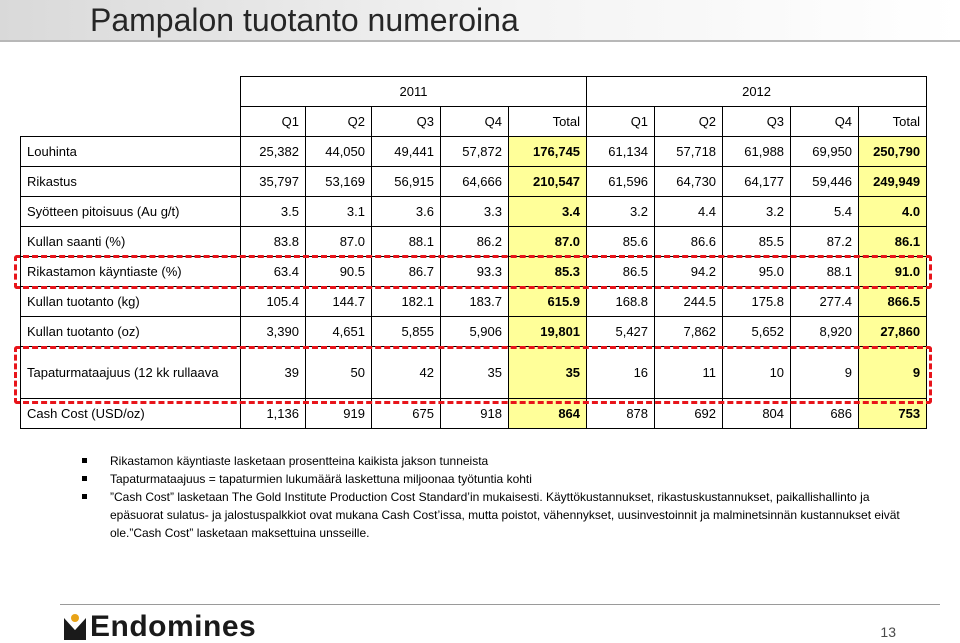  I want to click on quarter-row: Q1 Q2 Q3 Q4 Total Q1 Q2 Q3 Q4 Total, so click(474, 121).